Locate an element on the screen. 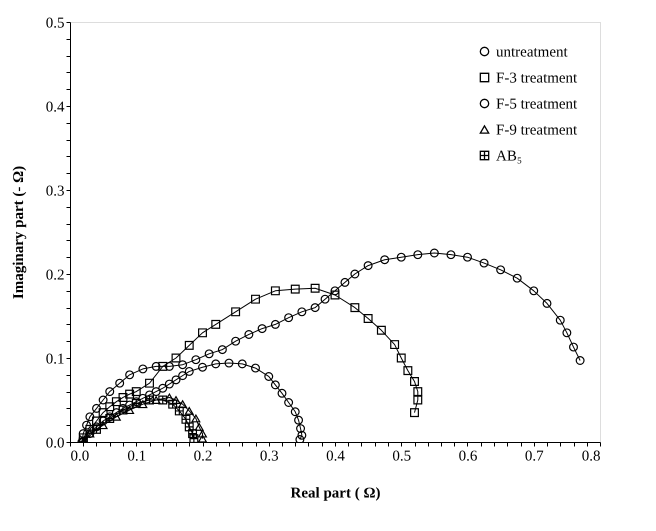 Image resolution: width=656 pixels, height=531 pixels. legend-label: AB₅ is located at coordinates (509, 156).